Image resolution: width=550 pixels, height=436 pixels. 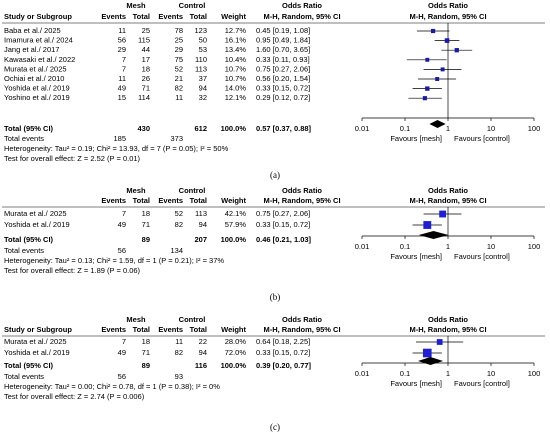 What do you see at coordinates (179, 213) in the screenshot?
I see `control-events: 52` at bounding box center [179, 213].